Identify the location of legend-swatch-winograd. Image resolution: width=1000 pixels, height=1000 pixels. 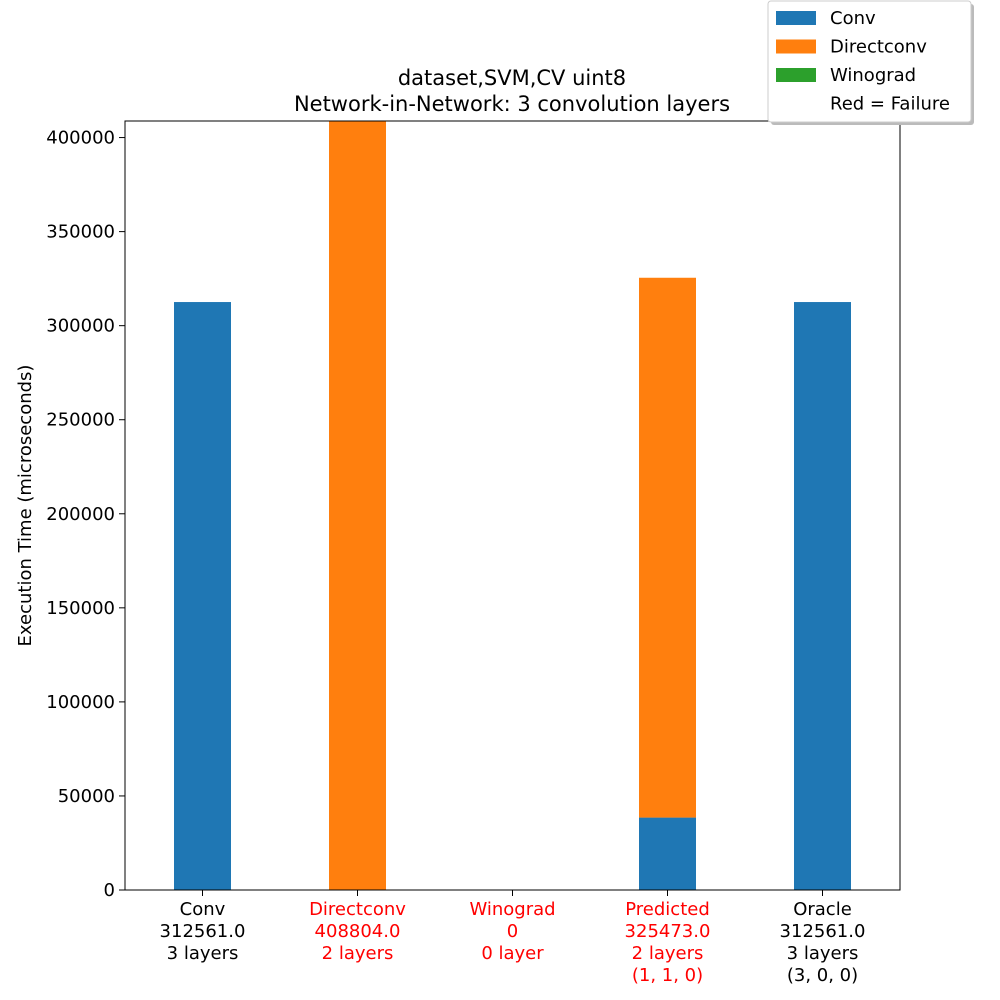
(796, 75).